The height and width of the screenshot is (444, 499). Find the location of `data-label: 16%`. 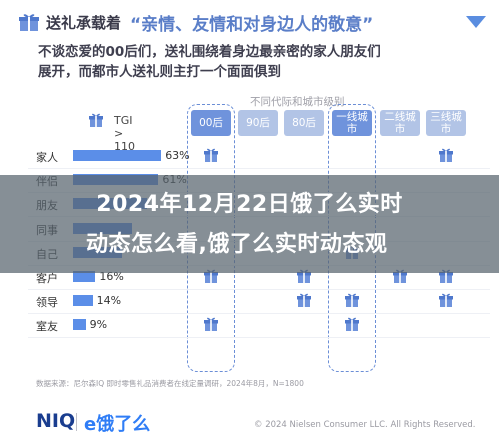

data-label: 16% is located at coordinates (111, 276).